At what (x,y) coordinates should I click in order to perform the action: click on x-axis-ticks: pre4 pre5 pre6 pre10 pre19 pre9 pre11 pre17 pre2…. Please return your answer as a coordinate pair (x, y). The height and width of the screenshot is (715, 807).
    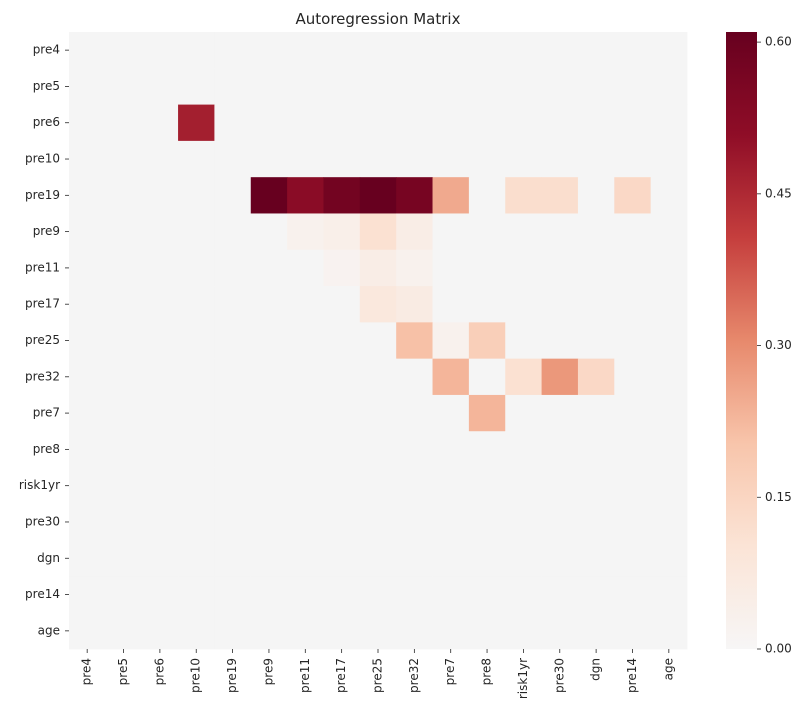
    Looking at the image, I should click on (377, 674).